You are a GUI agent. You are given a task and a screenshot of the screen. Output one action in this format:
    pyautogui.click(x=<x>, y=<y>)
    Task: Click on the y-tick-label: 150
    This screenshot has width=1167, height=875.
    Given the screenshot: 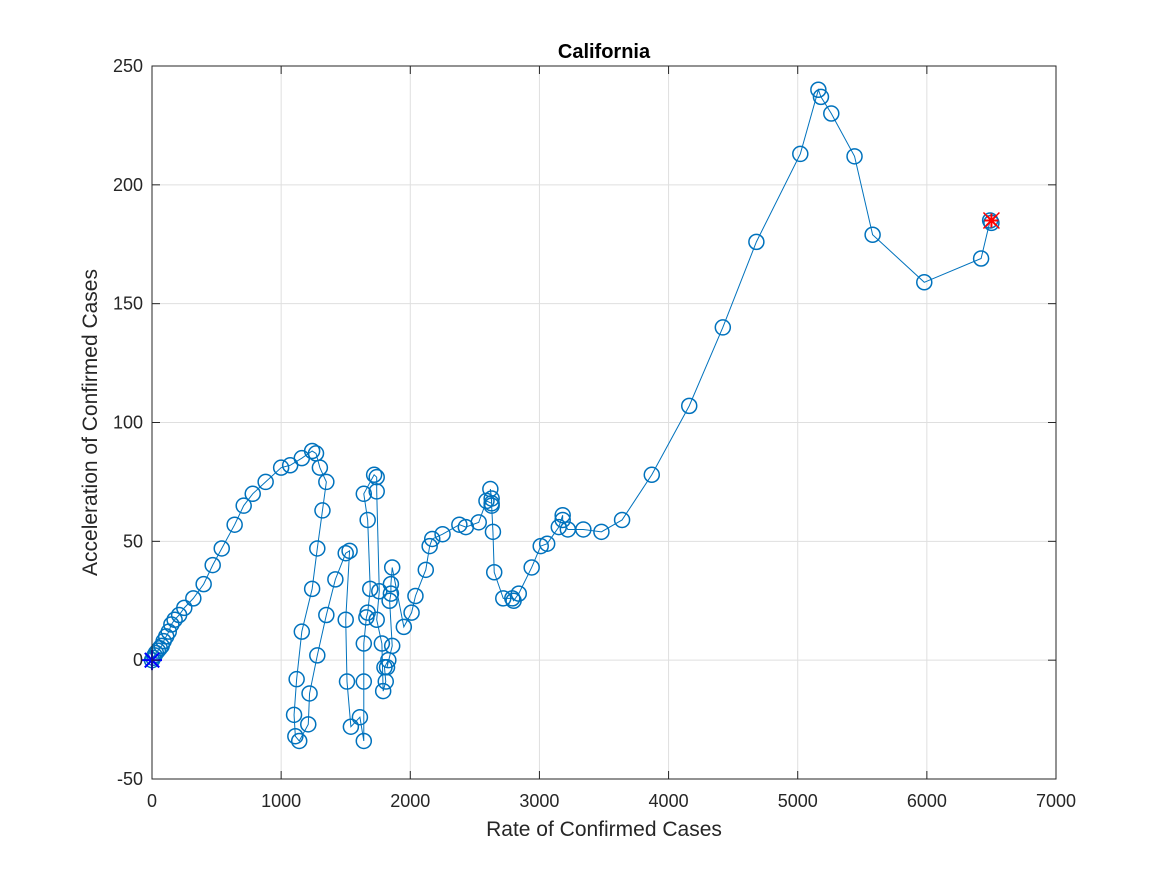 What is the action you would take?
    pyautogui.click(x=128, y=304)
    